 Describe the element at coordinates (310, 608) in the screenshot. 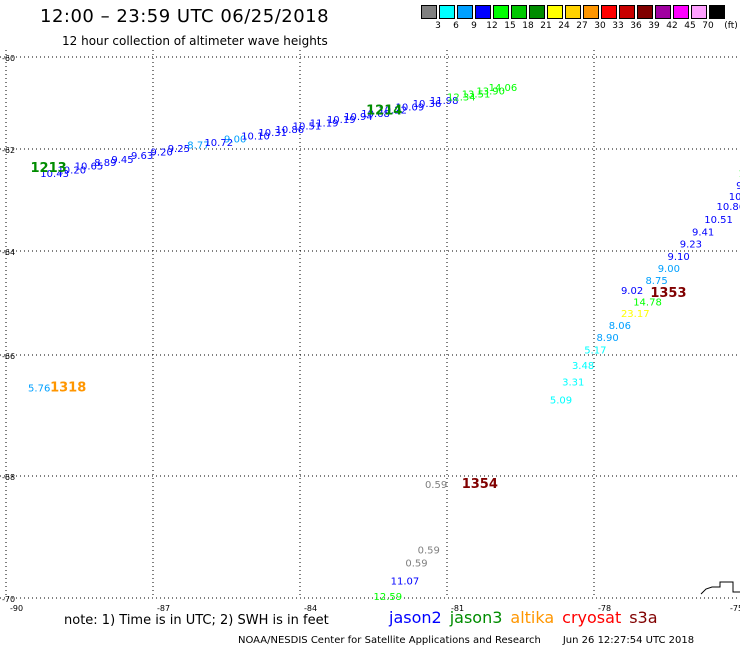

I see `longitude-label: -84` at that location.